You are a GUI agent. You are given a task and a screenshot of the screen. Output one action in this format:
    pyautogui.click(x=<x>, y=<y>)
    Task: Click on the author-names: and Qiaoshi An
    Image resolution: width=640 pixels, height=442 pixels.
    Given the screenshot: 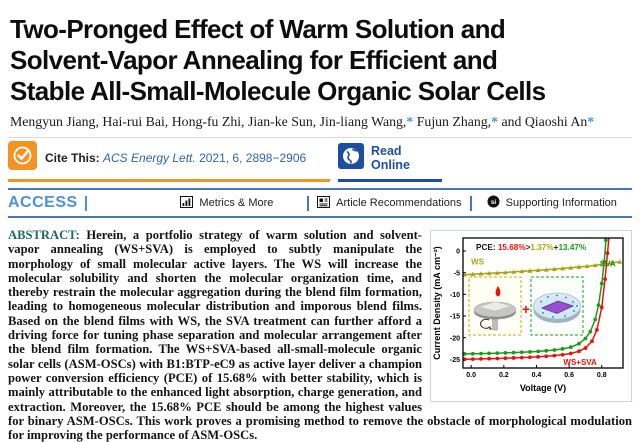 What is the action you would take?
    pyautogui.click(x=543, y=121)
    